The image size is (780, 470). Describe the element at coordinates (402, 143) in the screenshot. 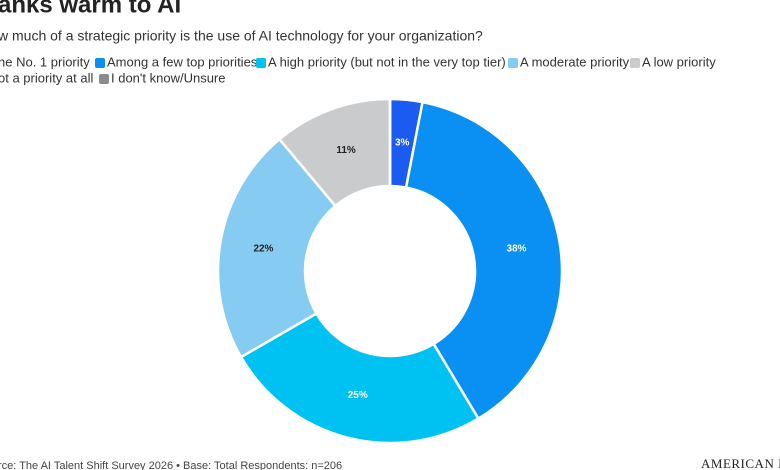

I see `value-label: 3%` at that location.